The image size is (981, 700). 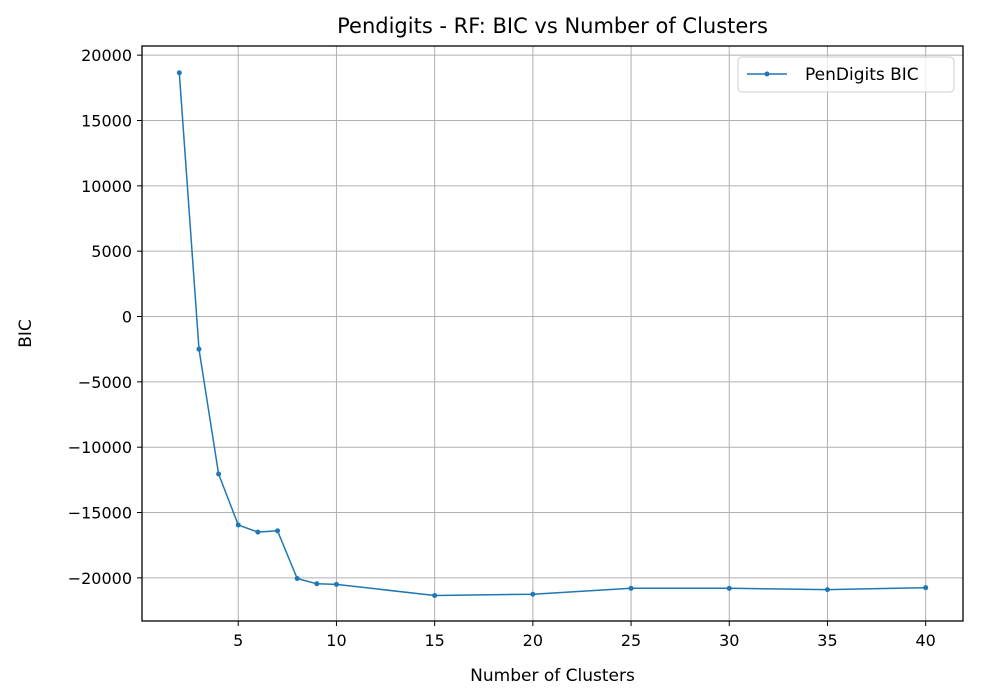 What do you see at coordinates (336, 640) in the screenshot?
I see `x-tick-label: 10` at bounding box center [336, 640].